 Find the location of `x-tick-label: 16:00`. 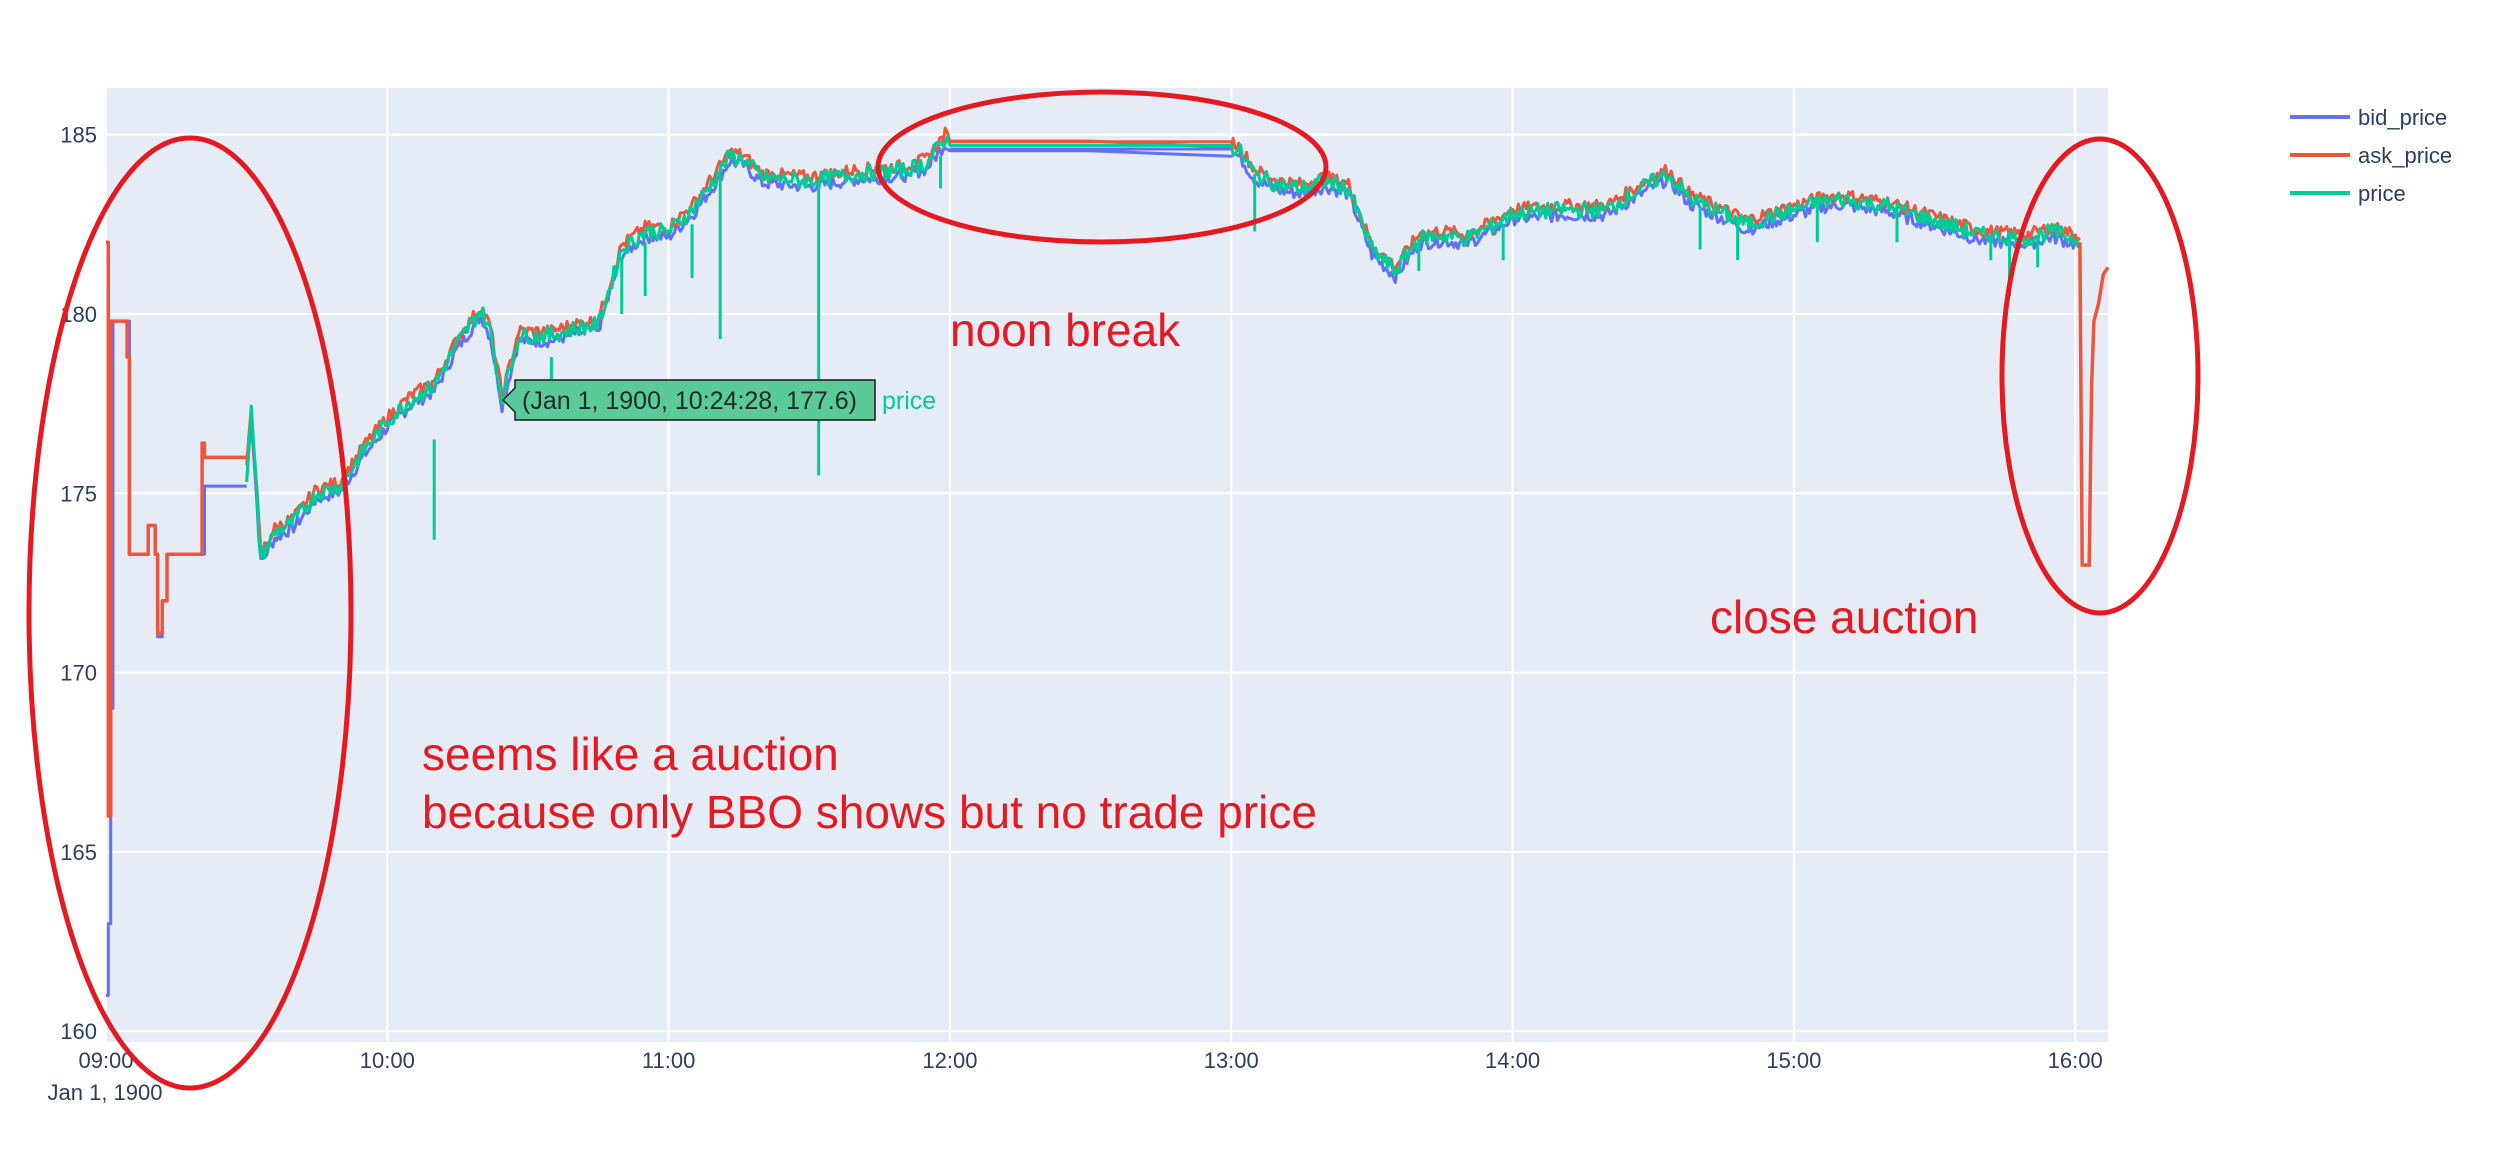

x-tick-label: 16:00 is located at coordinates (2075, 1060).